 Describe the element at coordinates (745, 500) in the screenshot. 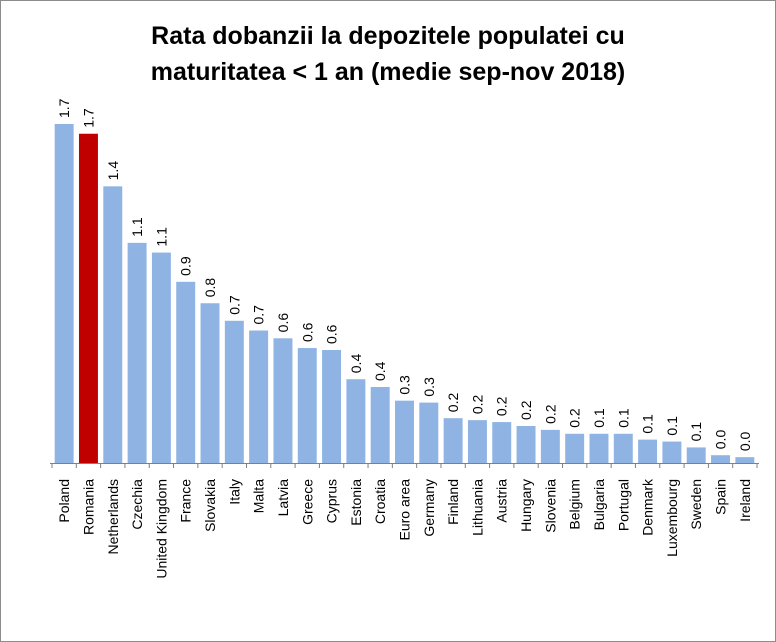

I see `x-tick-label-ireland: Ireland` at that location.